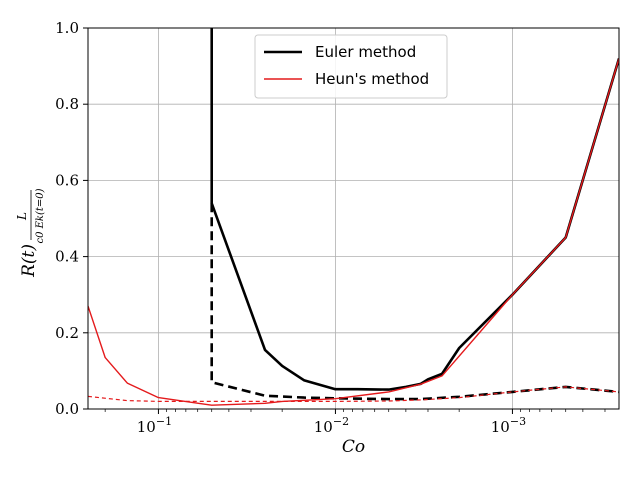 This screenshot has height=480, width=640. Describe the element at coordinates (22, 216) in the screenshot. I see `y-axis-label-numerator: L` at that location.